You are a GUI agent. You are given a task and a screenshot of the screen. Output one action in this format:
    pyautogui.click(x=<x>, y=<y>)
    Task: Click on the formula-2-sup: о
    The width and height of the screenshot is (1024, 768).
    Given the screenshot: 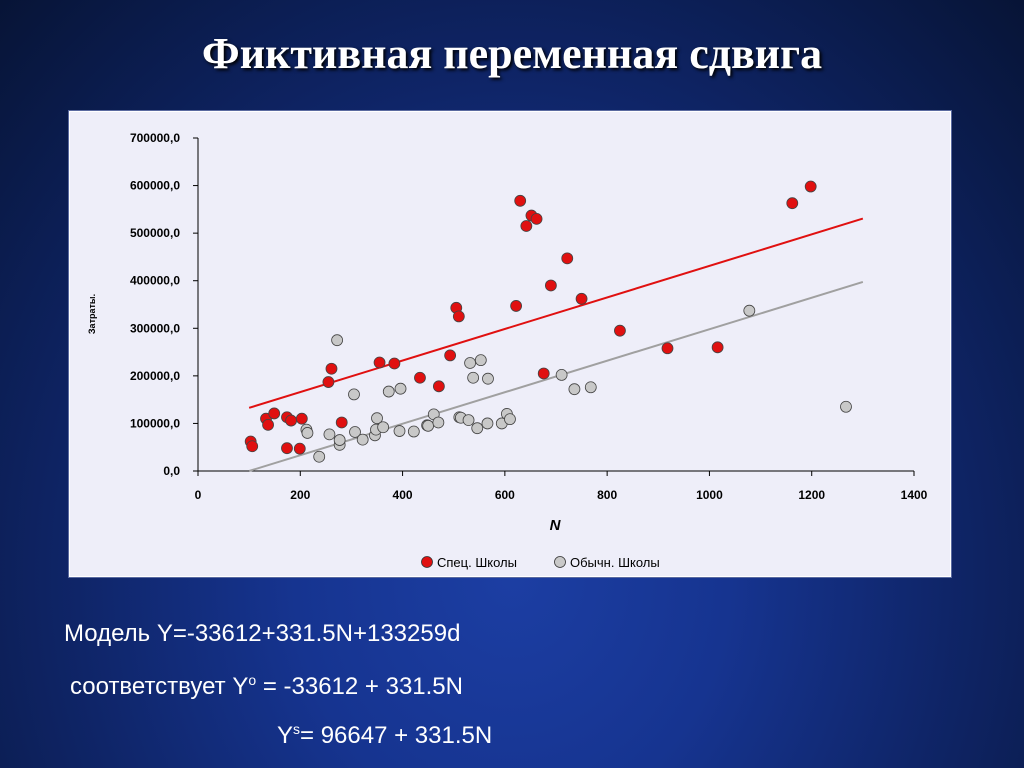 What is the action you would take?
    pyautogui.click(x=252, y=680)
    